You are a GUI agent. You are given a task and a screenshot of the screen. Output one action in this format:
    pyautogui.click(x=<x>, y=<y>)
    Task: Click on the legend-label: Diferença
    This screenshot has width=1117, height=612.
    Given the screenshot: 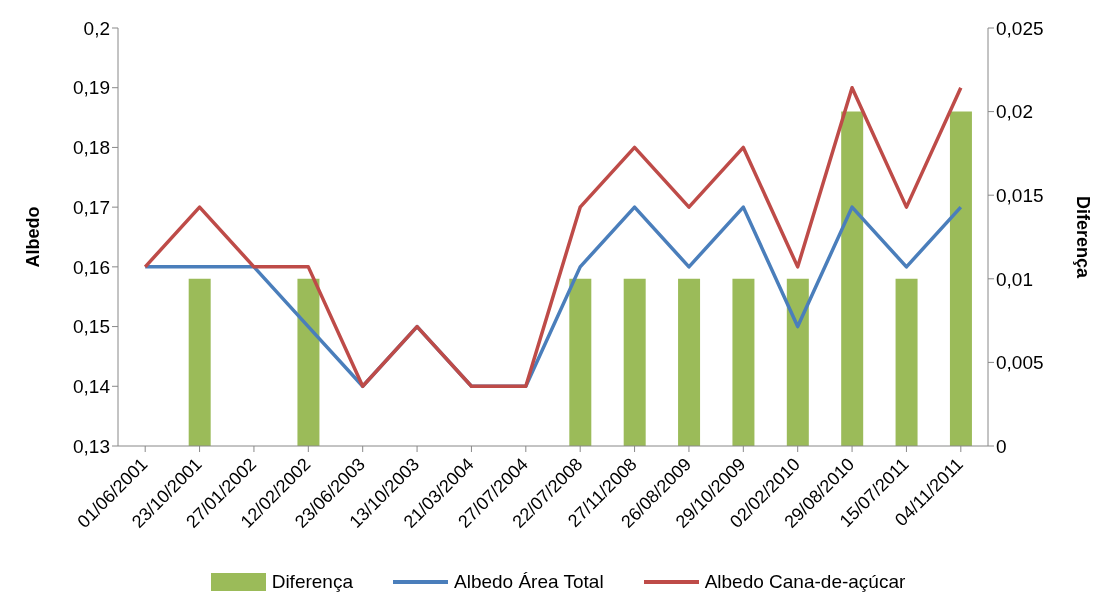 What is the action you would take?
    pyautogui.click(x=312, y=582)
    